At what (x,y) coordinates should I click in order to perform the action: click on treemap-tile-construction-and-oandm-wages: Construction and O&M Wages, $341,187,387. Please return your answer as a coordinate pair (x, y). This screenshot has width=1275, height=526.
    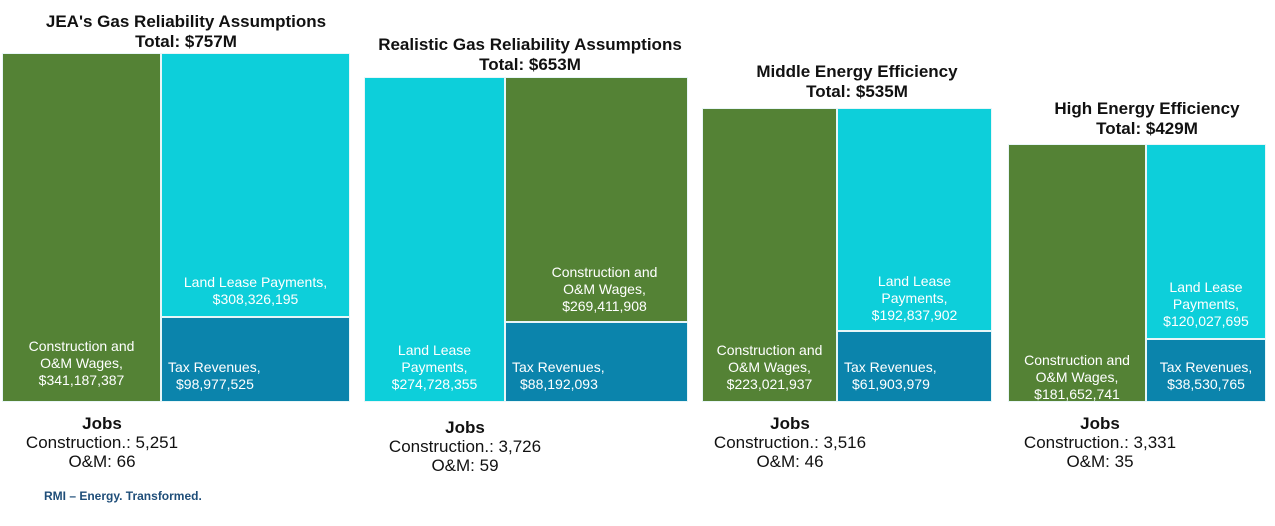
    Looking at the image, I should click on (81, 227).